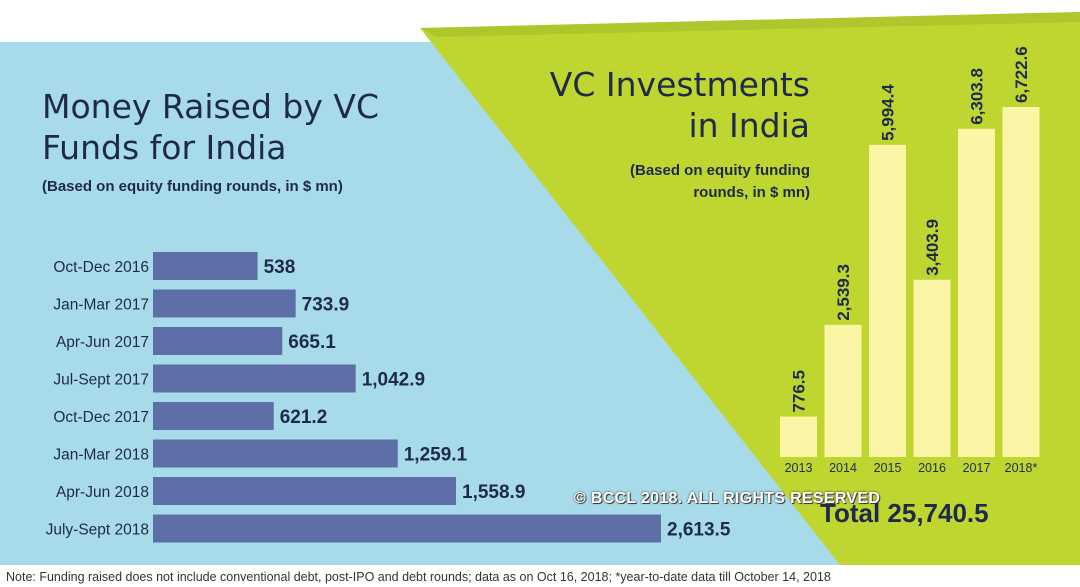  What do you see at coordinates (393, 380) in the screenshot?
I see `bar-value-label: 1,042.9` at bounding box center [393, 380].